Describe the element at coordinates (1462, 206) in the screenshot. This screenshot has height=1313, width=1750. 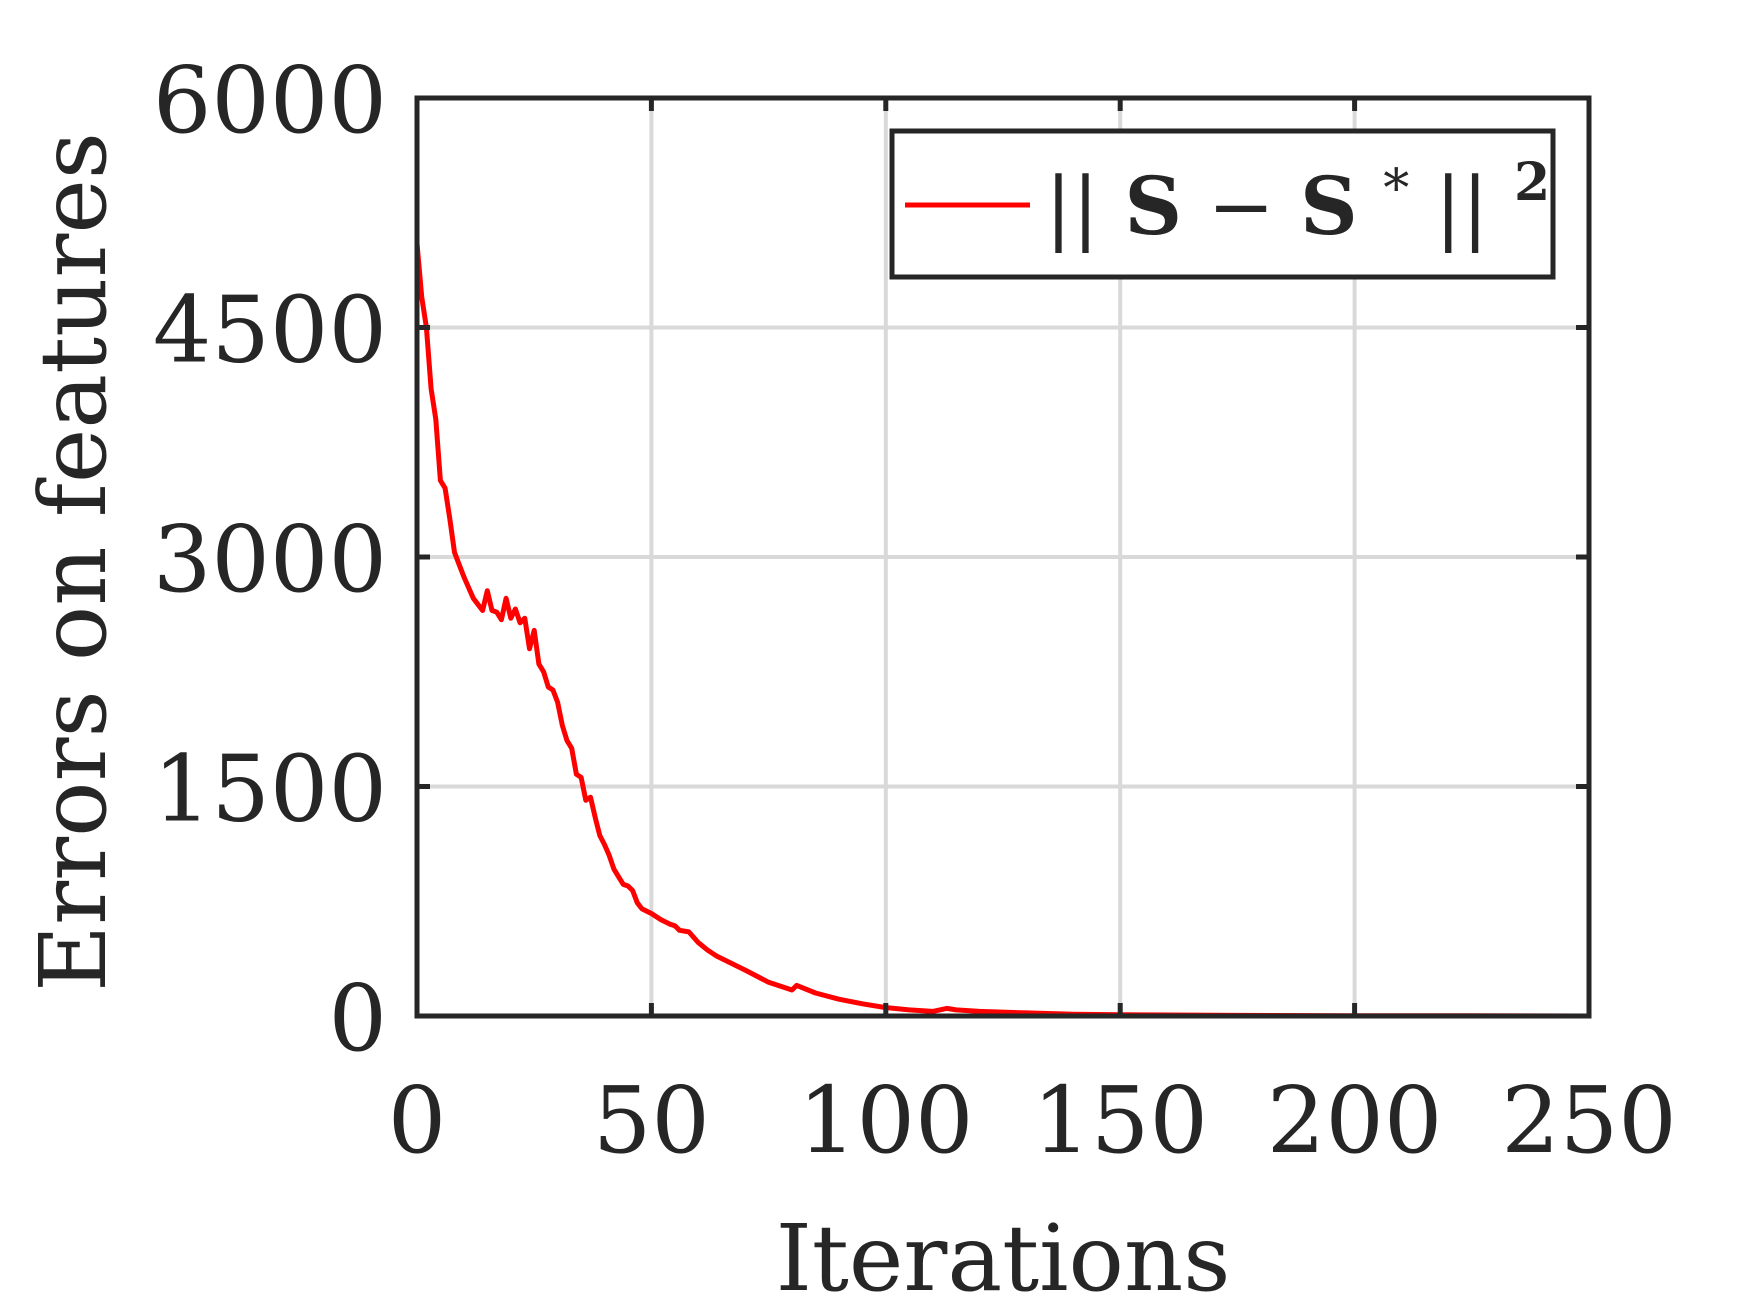
I see `legend-norm-close: ||` at that location.